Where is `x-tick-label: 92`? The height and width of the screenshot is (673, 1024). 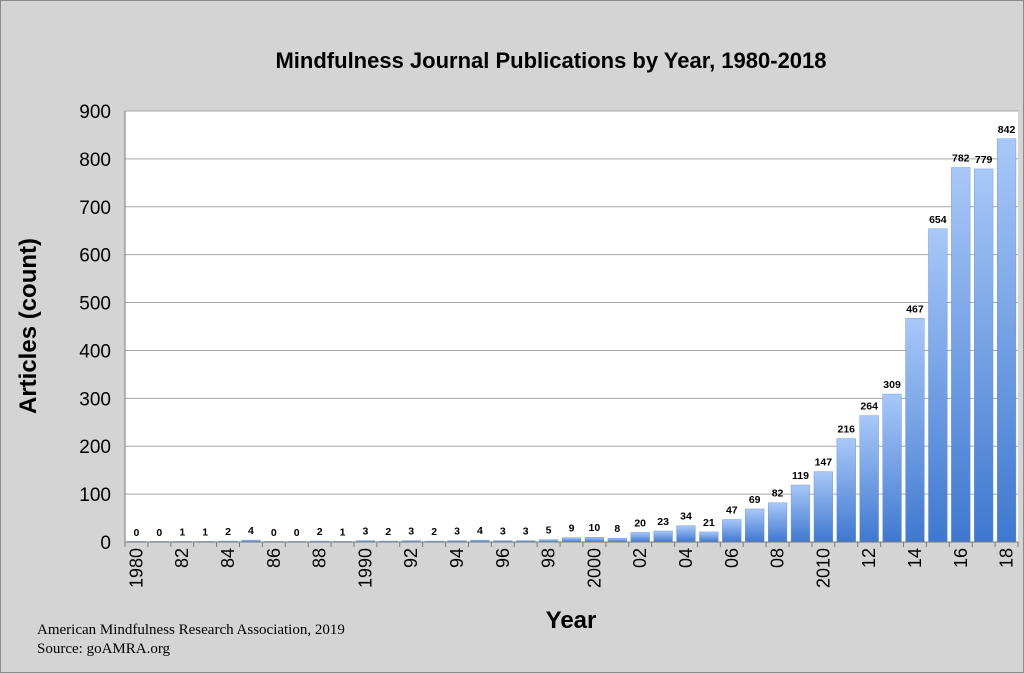
x-tick-label: 92 is located at coordinates (411, 558).